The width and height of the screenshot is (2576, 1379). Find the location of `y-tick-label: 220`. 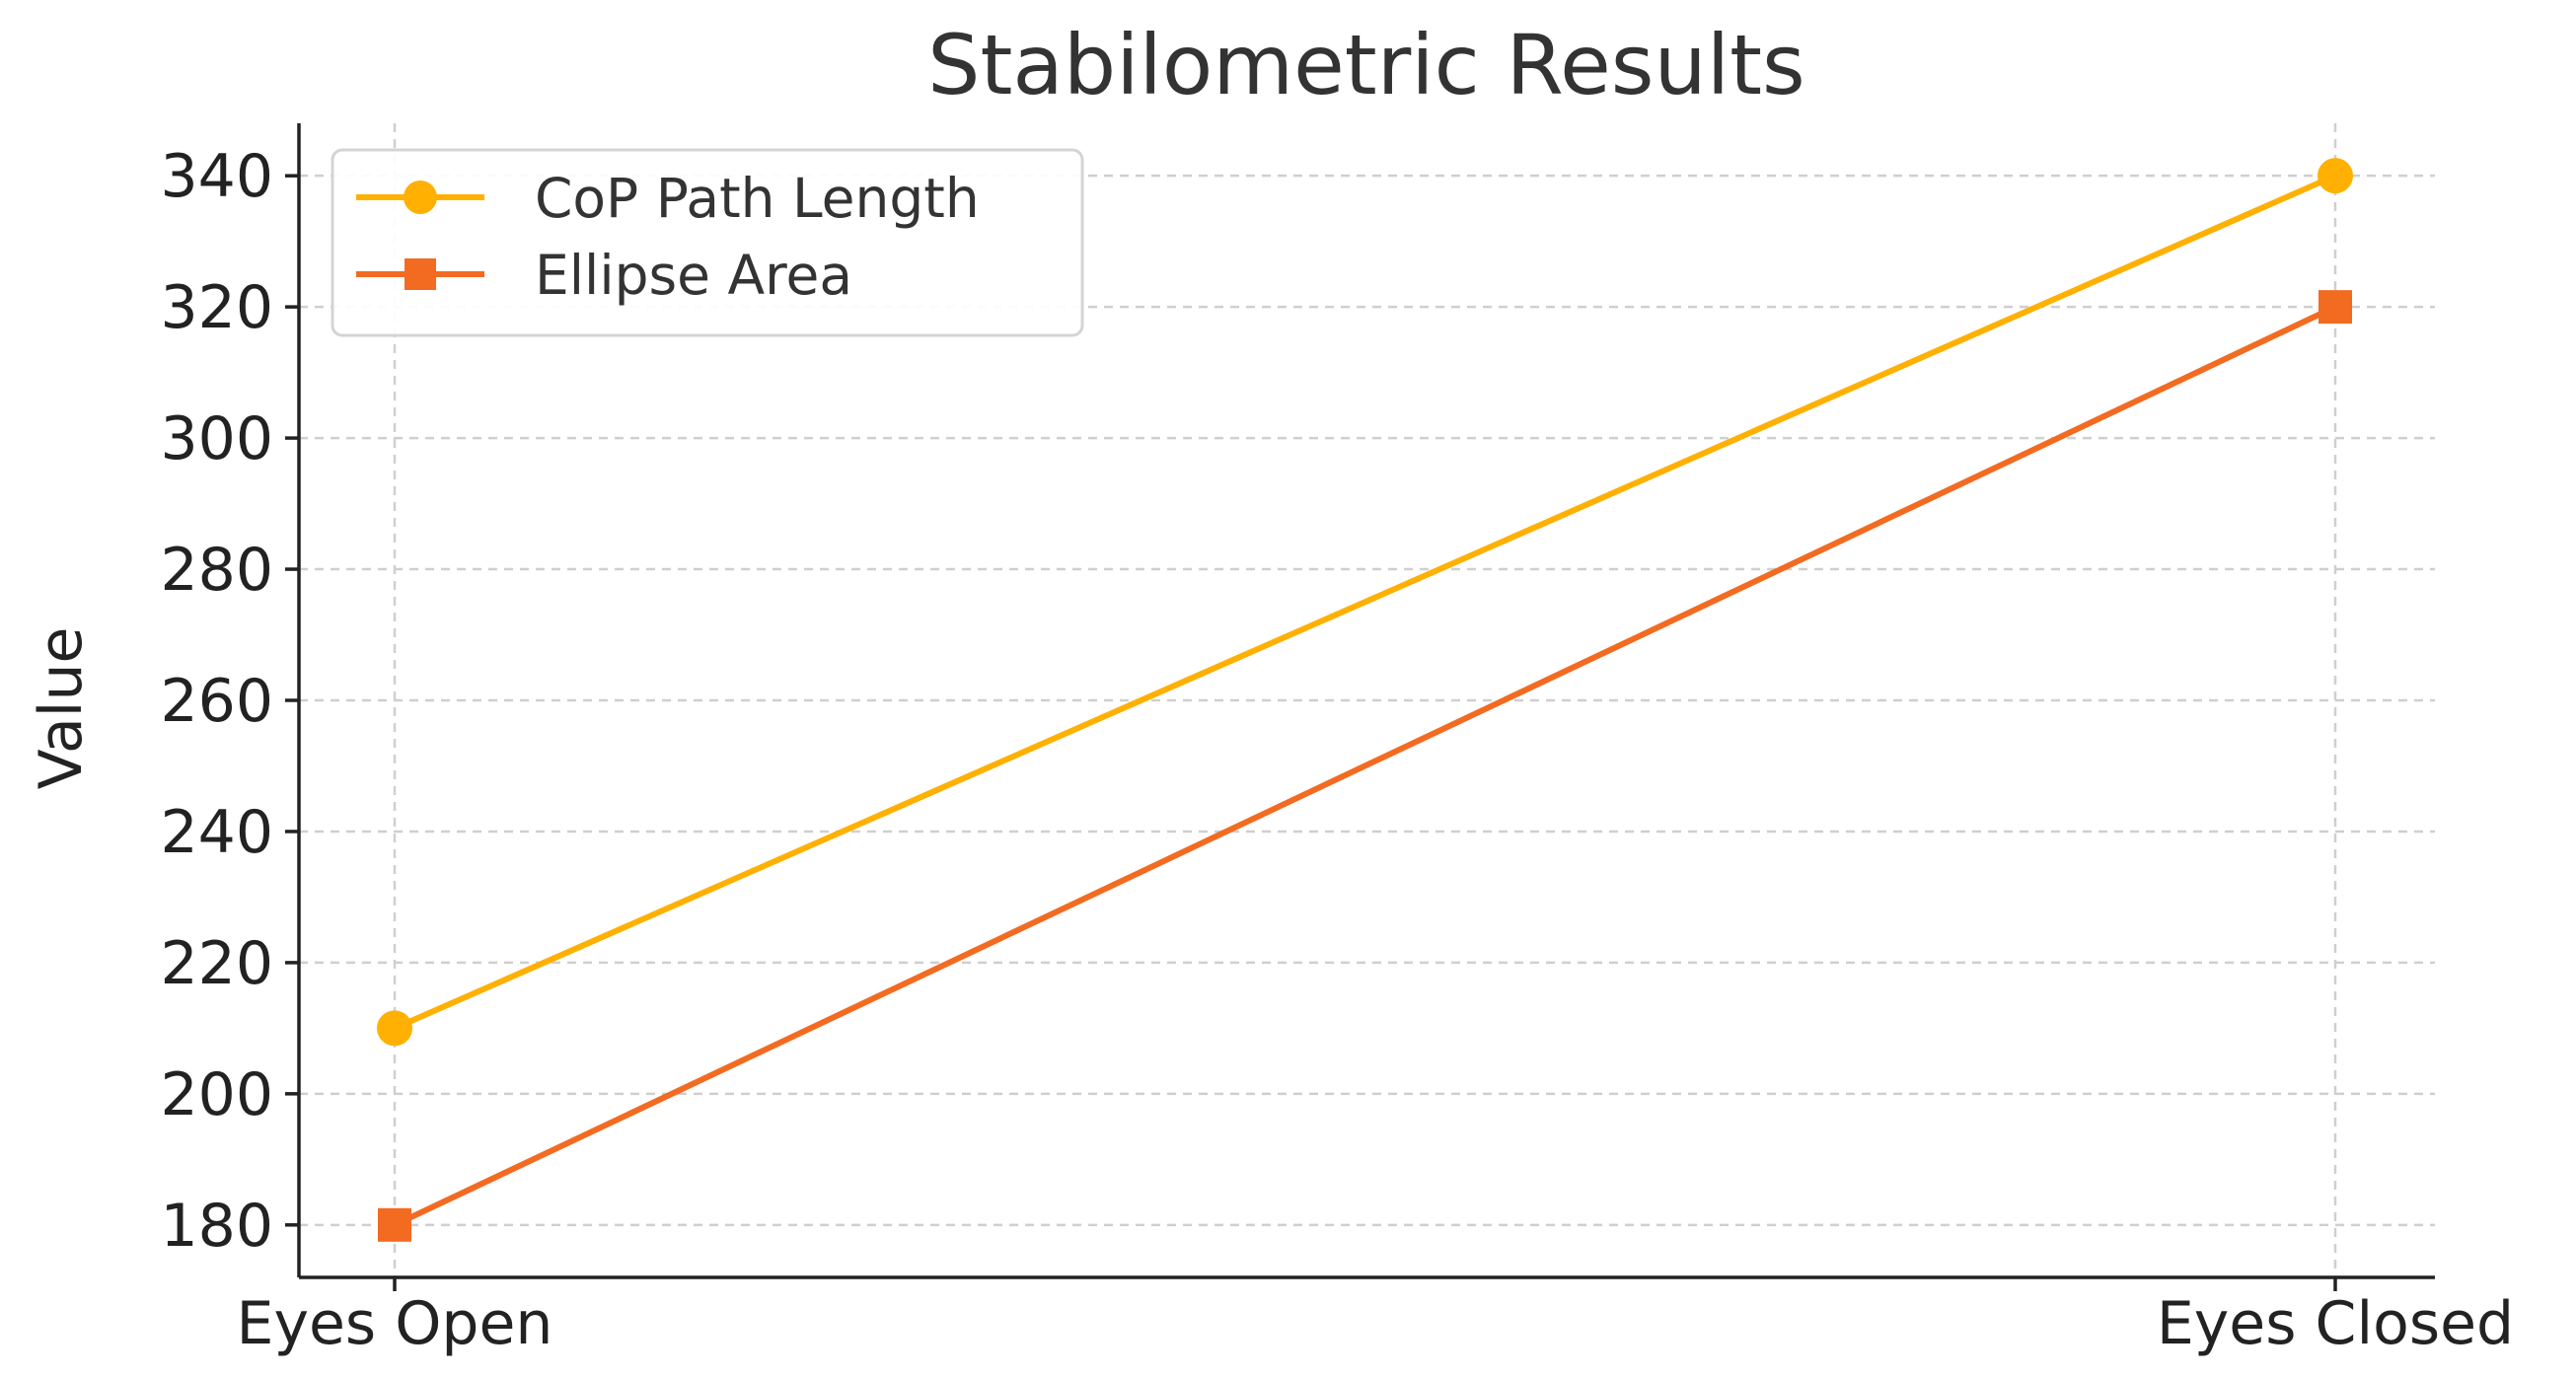

y-tick-label: 220 is located at coordinates (216, 963).